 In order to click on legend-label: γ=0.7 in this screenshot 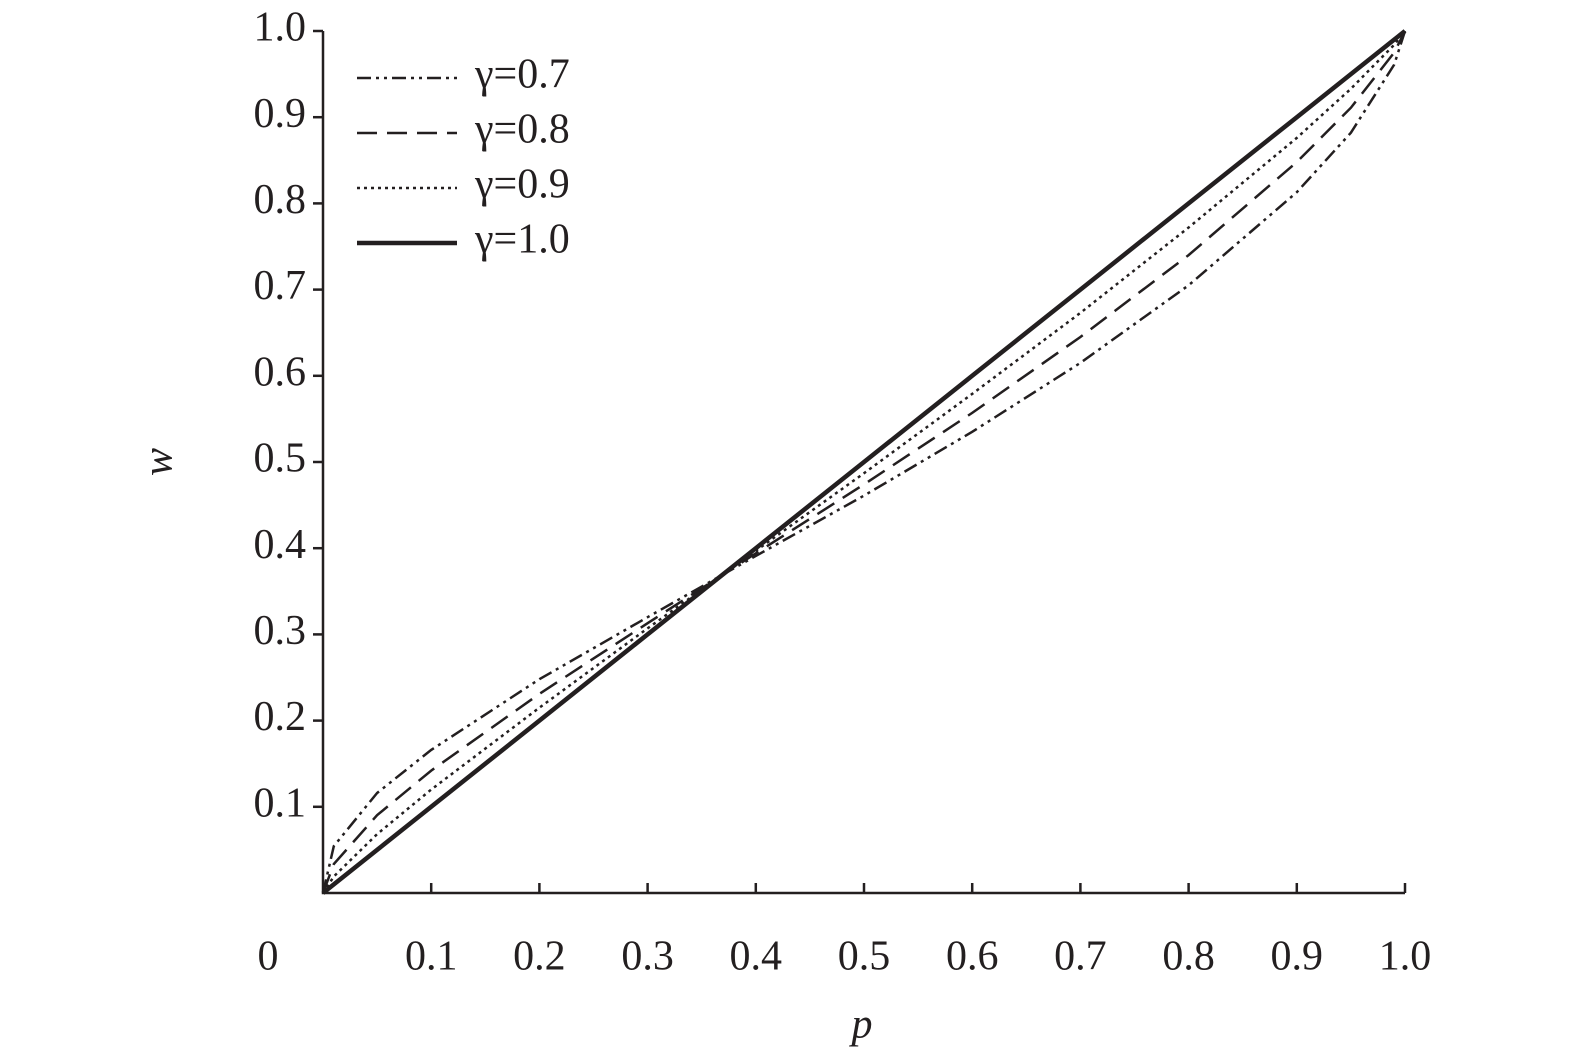, I will do `click(522, 75)`.